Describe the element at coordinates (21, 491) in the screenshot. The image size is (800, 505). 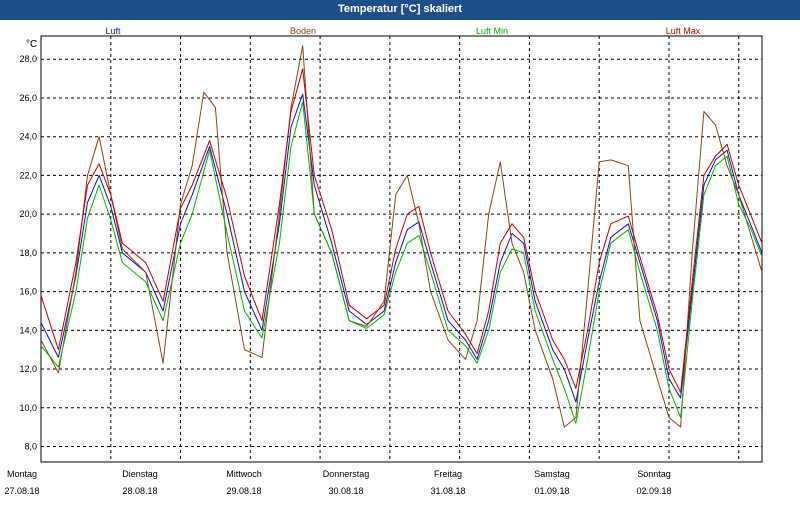
I see `x-date-label: 27.08.18` at that location.